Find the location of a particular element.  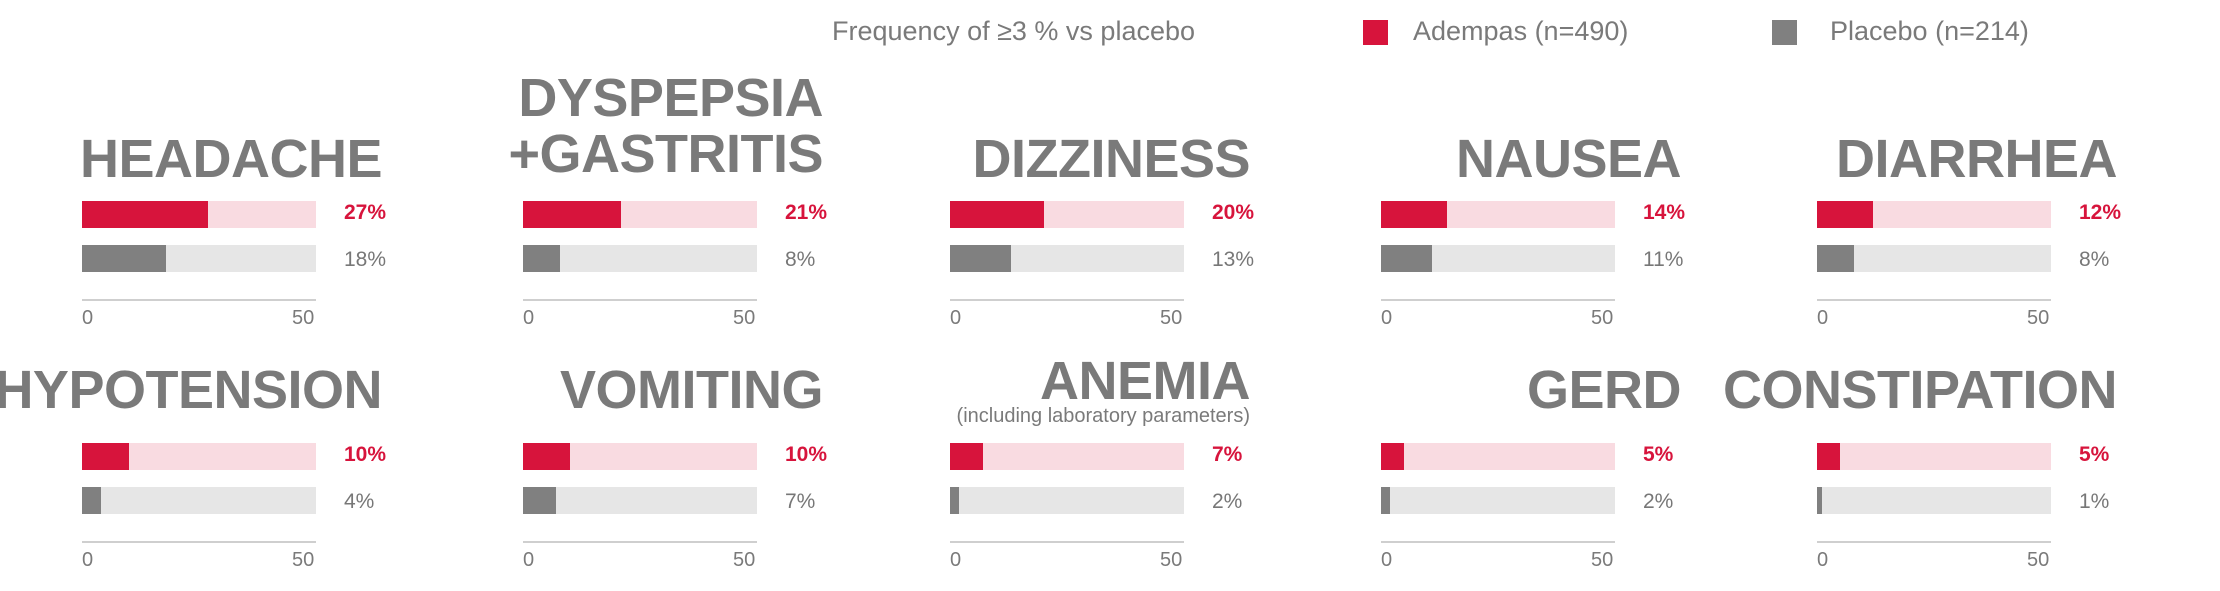

panel-title: DIARRHEA is located at coordinates (1976, 159).